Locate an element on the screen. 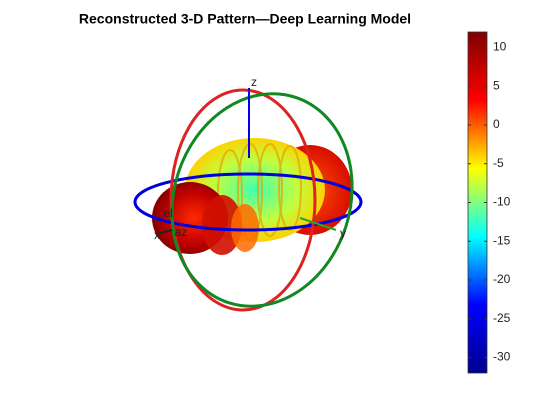 This screenshot has height=420, width=560. axis-label: z is located at coordinates (254, 82).